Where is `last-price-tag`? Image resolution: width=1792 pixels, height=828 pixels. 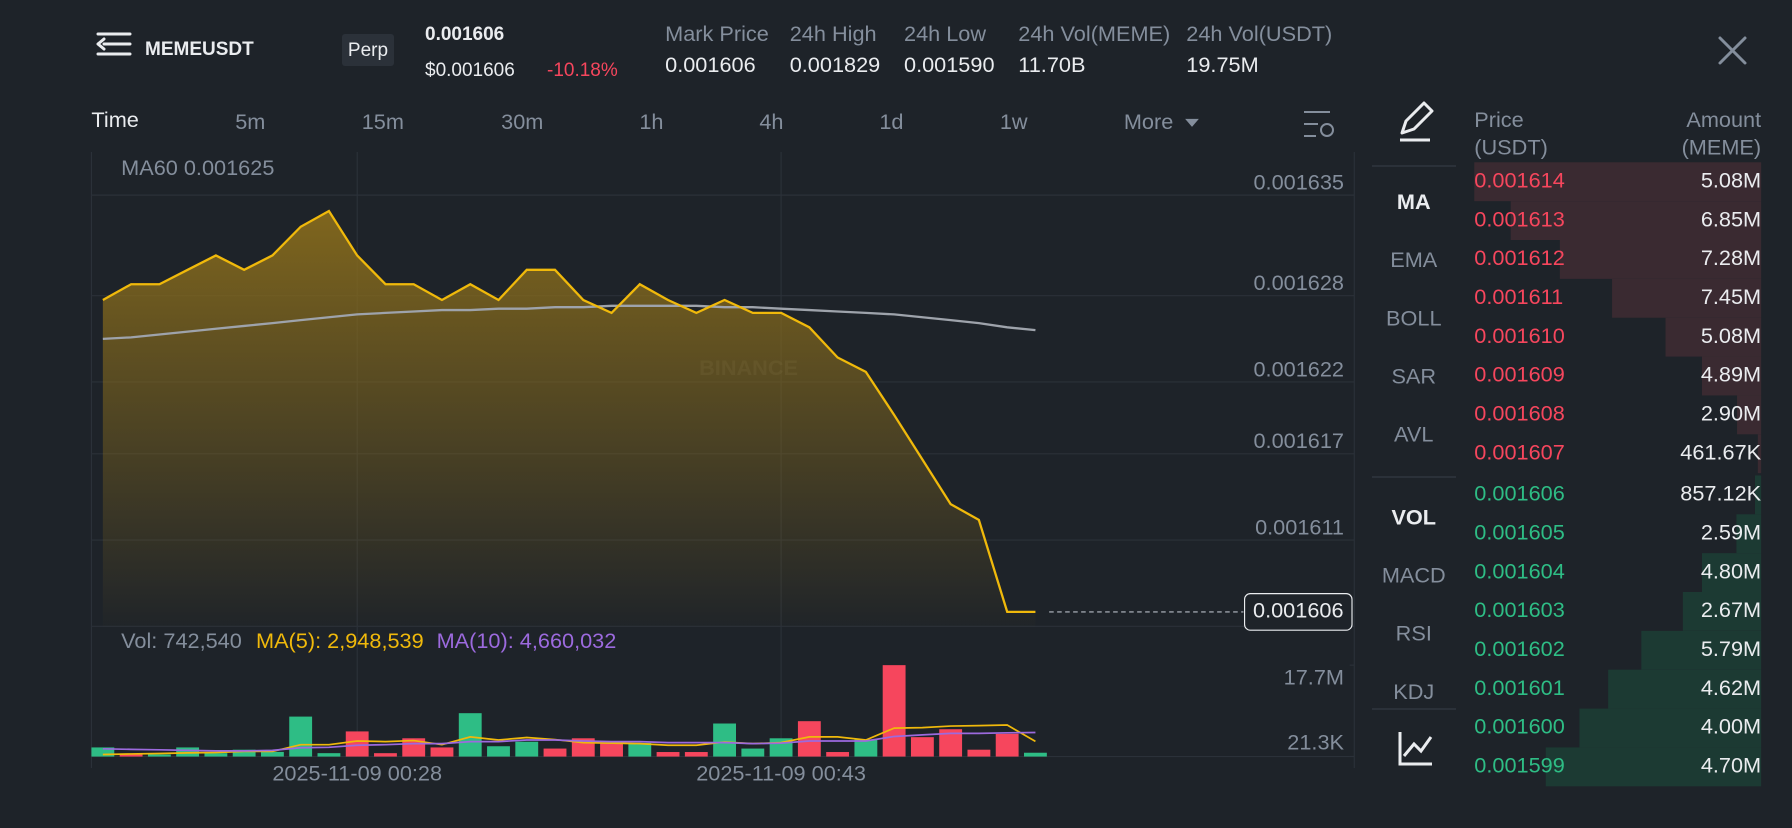 last-price-tag is located at coordinates (1298, 612).